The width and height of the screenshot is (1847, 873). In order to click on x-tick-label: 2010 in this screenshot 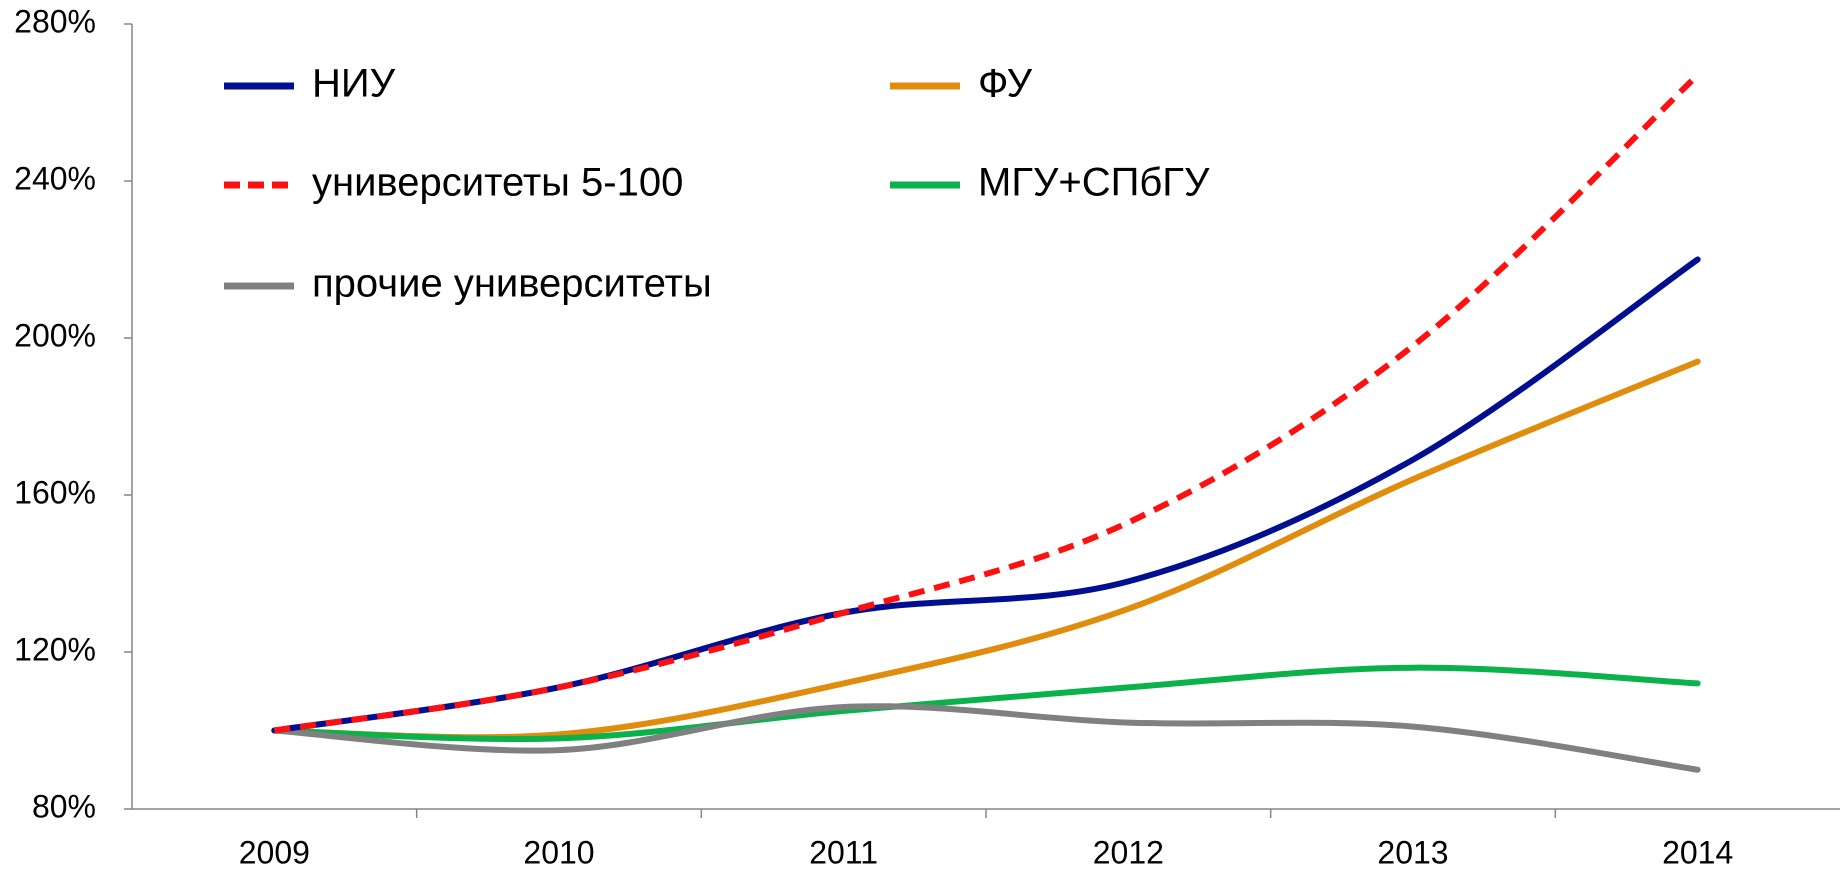, I will do `click(558, 852)`.